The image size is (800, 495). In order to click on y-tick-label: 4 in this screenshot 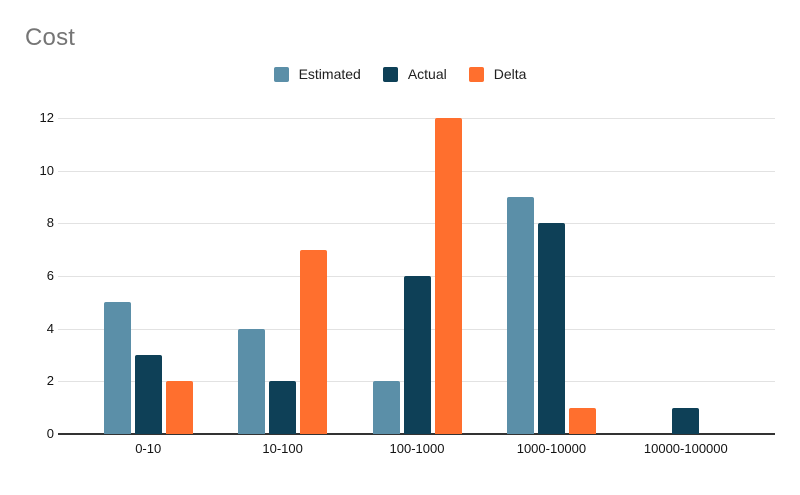, I will do `click(50, 328)`.